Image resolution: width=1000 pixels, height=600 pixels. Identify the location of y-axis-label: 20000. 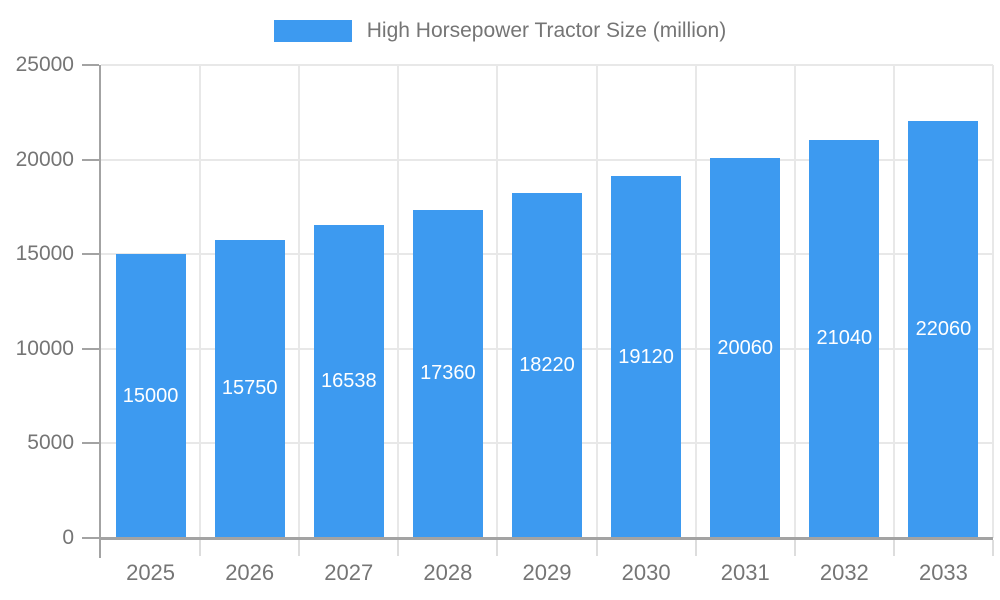
(44, 159).